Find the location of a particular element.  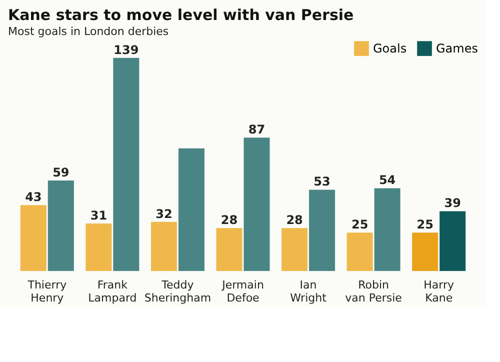

data-label: 31 is located at coordinates (99, 215).